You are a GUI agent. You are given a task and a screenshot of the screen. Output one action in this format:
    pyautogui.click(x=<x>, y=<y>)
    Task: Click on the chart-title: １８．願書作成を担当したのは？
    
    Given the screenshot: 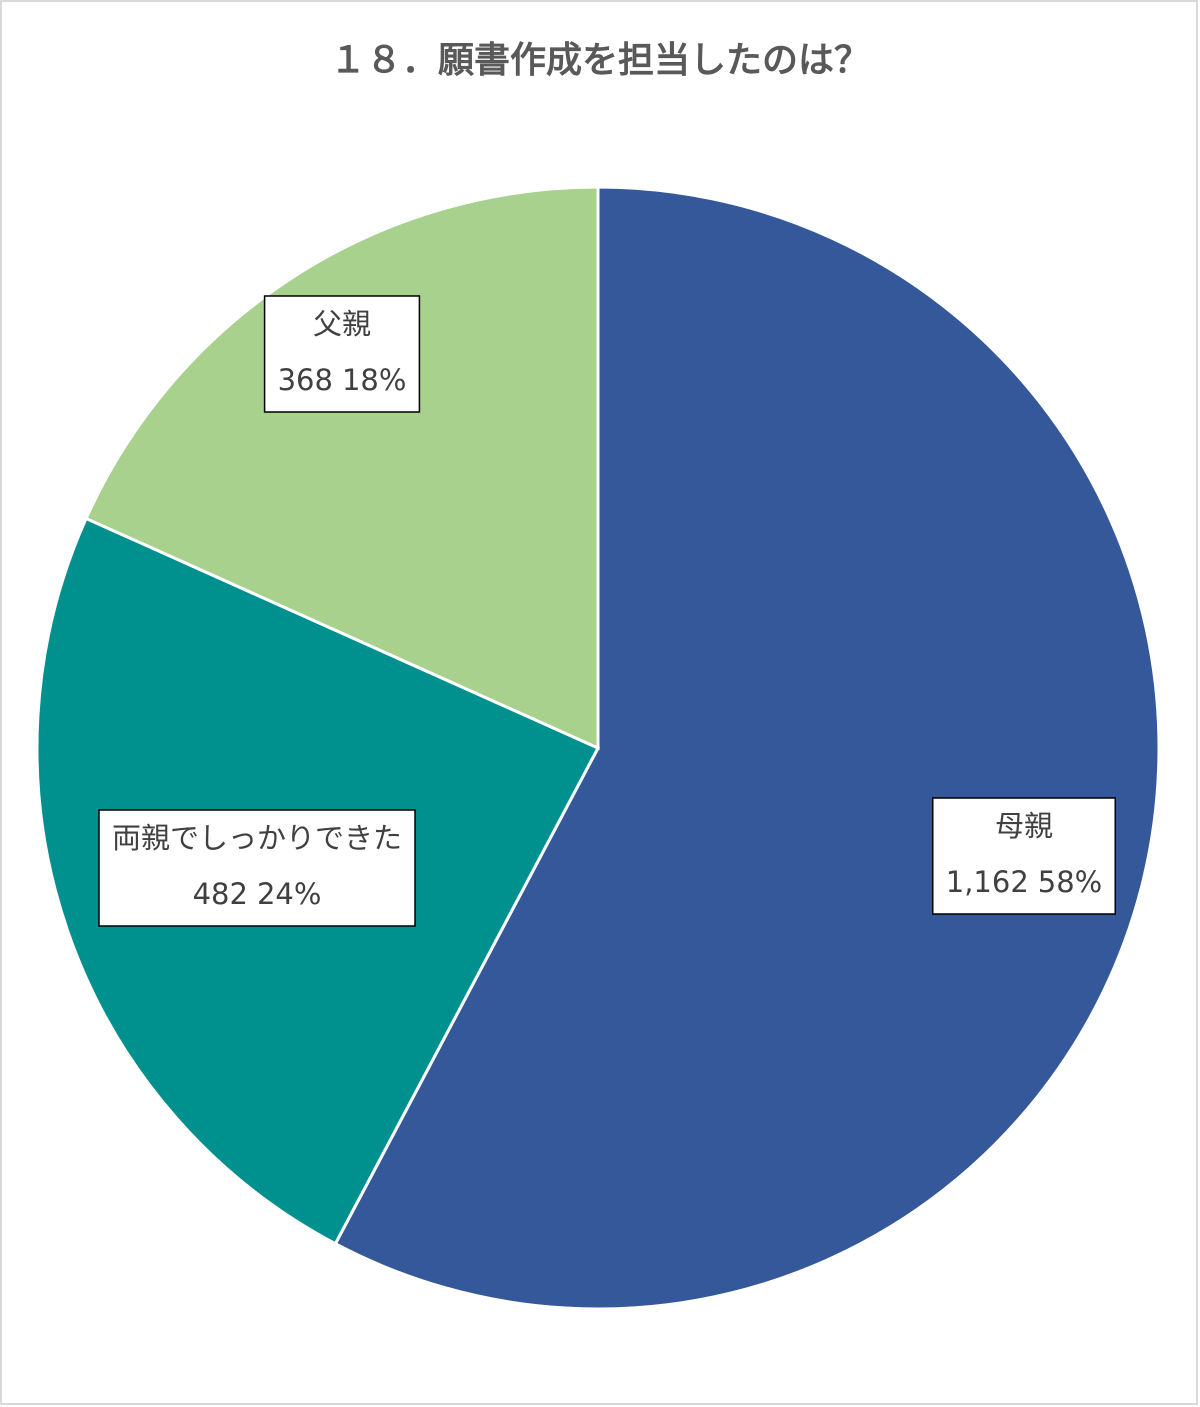 What is the action you would take?
    pyautogui.click(x=600, y=60)
    